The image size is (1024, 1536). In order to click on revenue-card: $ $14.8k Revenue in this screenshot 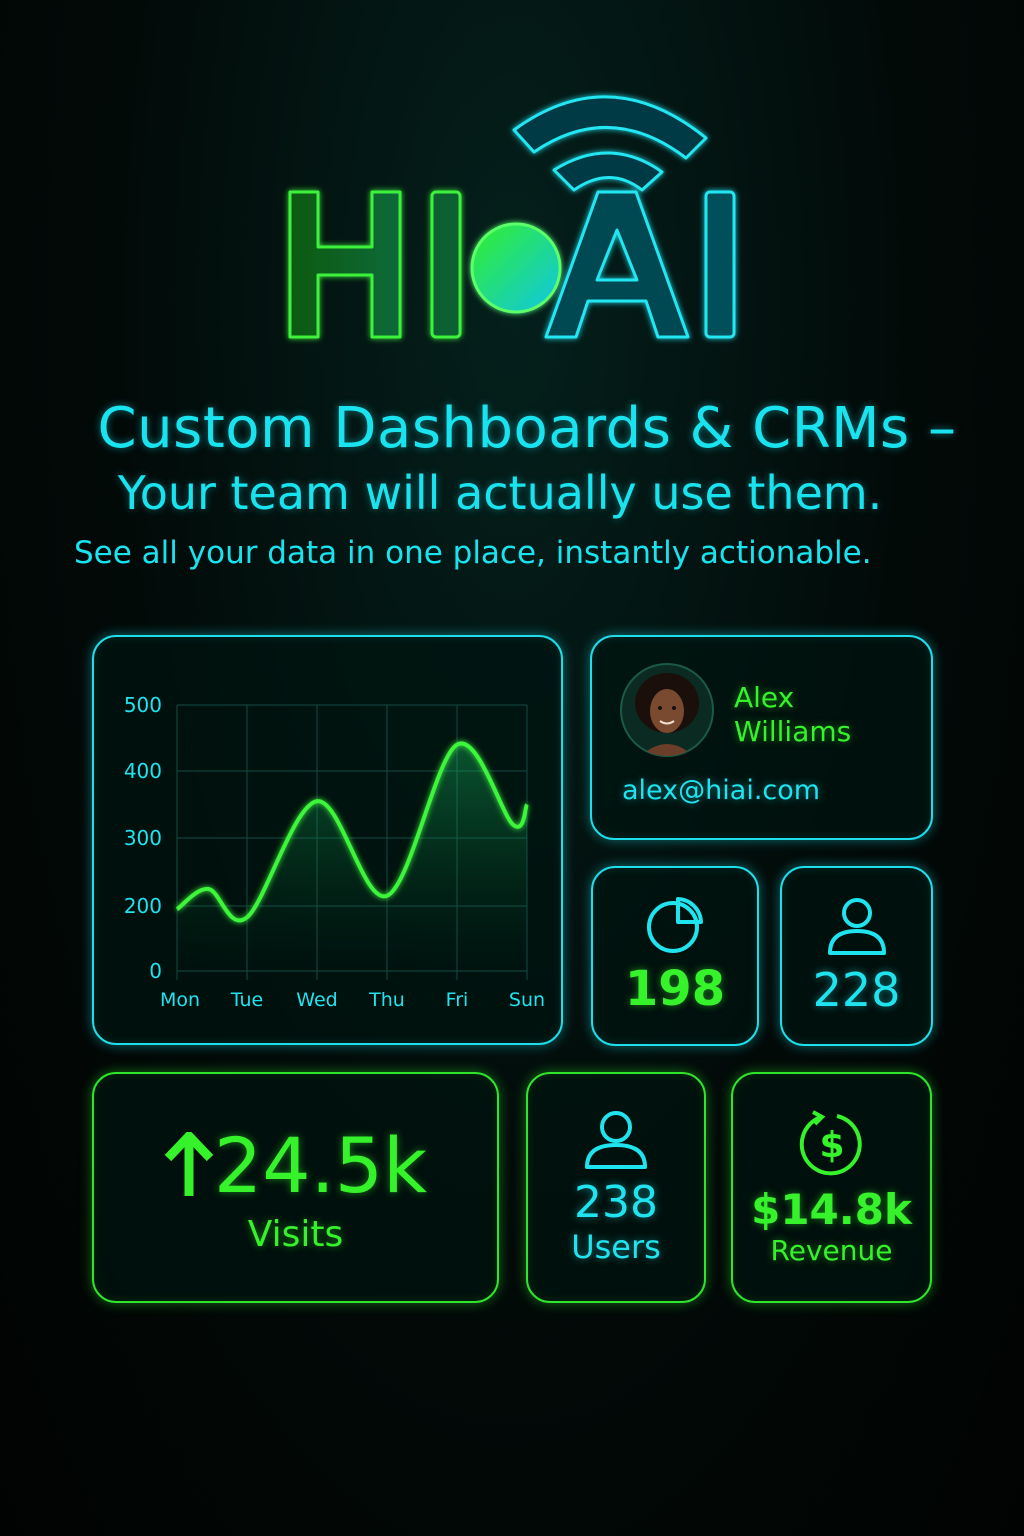, I will do `click(831, 1187)`.